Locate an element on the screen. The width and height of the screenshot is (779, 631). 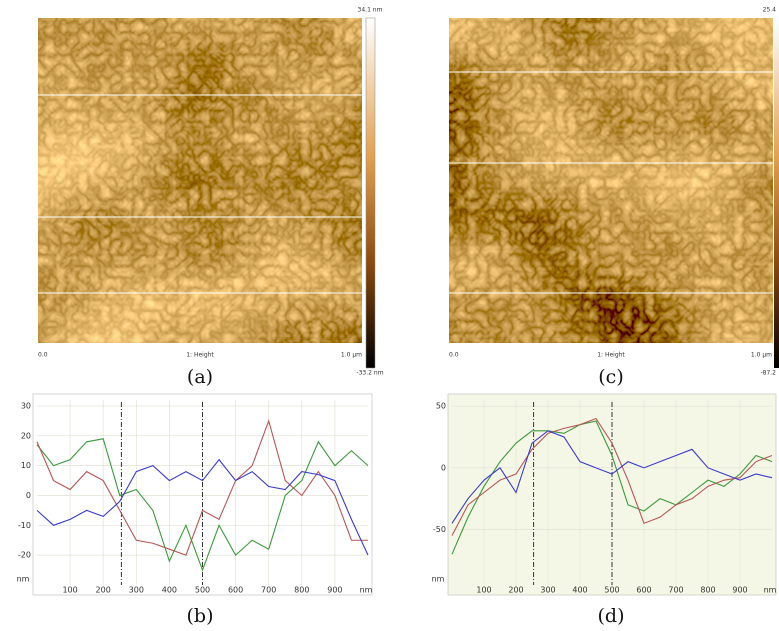
scale-max: 34.1 nm is located at coordinates (370, 10).